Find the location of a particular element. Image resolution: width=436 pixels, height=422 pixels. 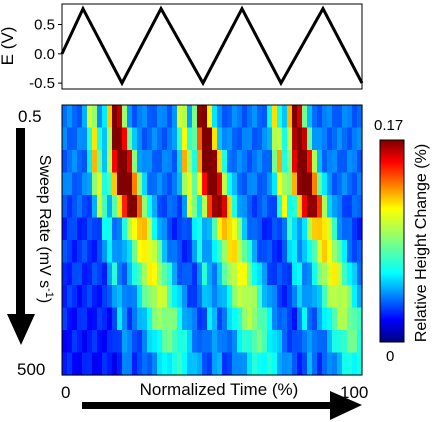

heatmap-x-tick-left: 0 is located at coordinates (65, 392).